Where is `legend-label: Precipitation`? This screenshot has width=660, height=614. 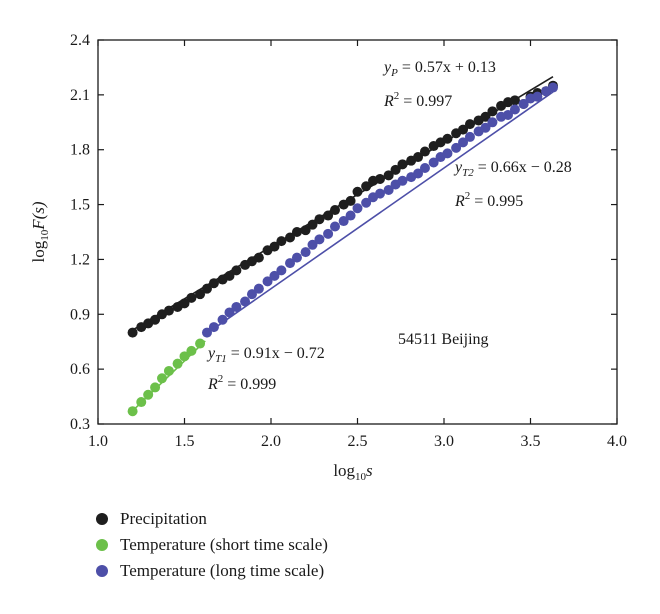
legend-label: Precipitation is located at coordinates (163, 518).